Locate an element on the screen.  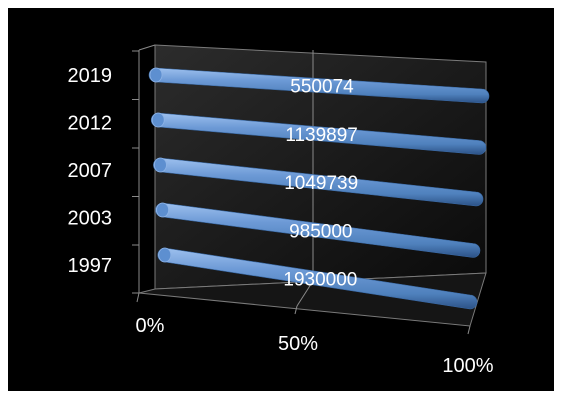
bar-2019 is located at coordinates (319, 85).